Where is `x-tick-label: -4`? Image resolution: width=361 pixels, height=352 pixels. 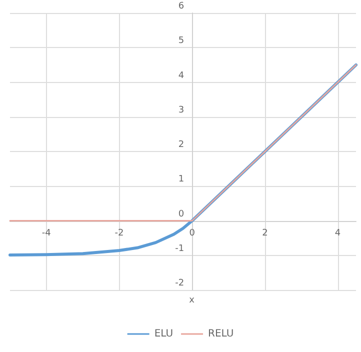
x-tick-label: -4 is located at coordinates (47, 233).